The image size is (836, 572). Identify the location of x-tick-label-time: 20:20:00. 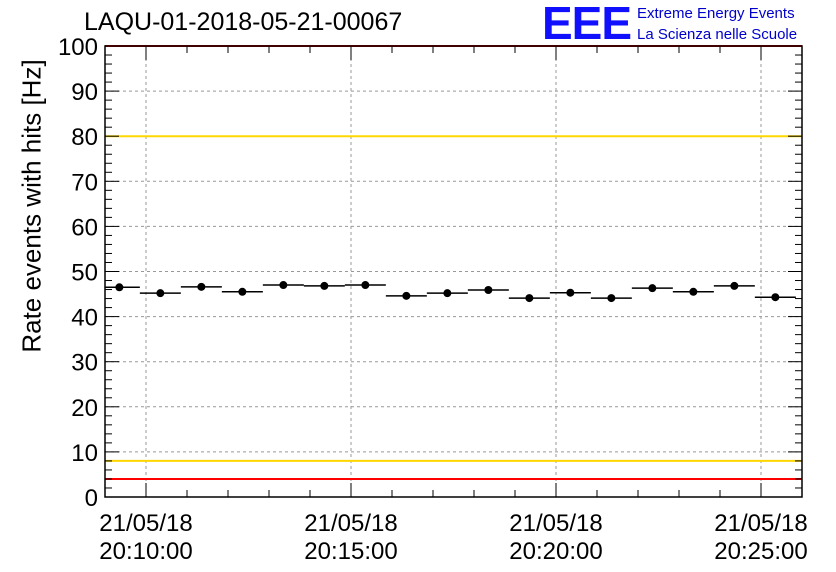
(555, 551).